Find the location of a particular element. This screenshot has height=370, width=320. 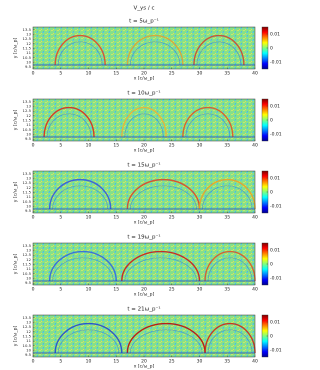

panel-title: t = 5ω_p⁻¹ is located at coordinates (144, 21).